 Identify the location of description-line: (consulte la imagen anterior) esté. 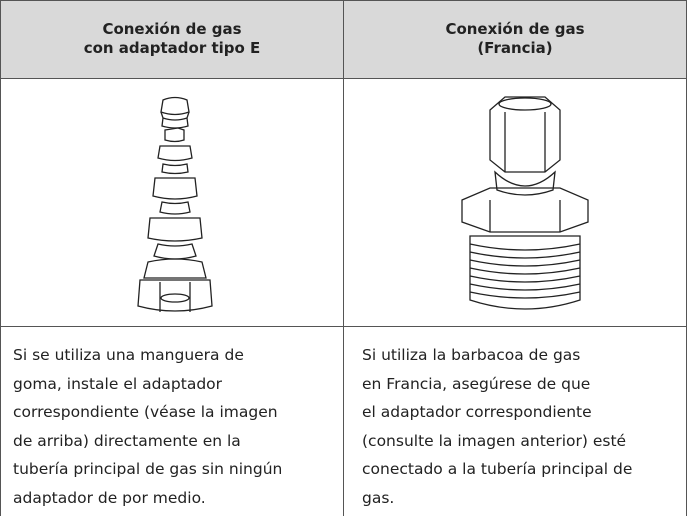
(494, 440).